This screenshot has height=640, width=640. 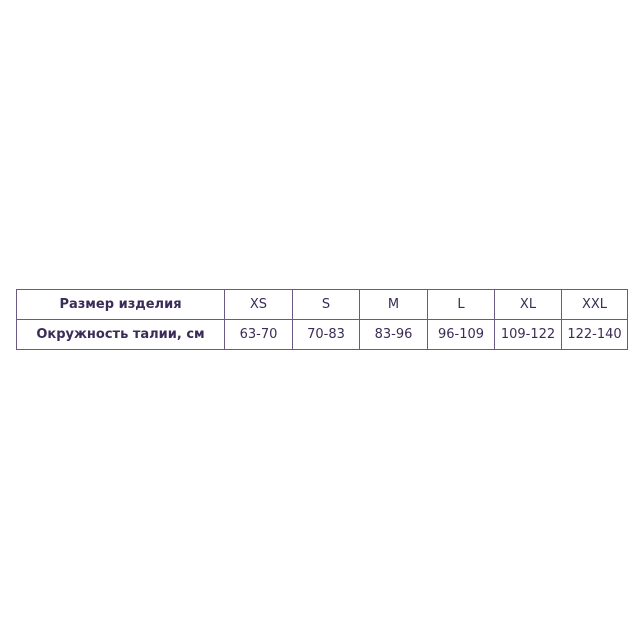 I want to click on table-cell: XL, so click(x=528, y=304).